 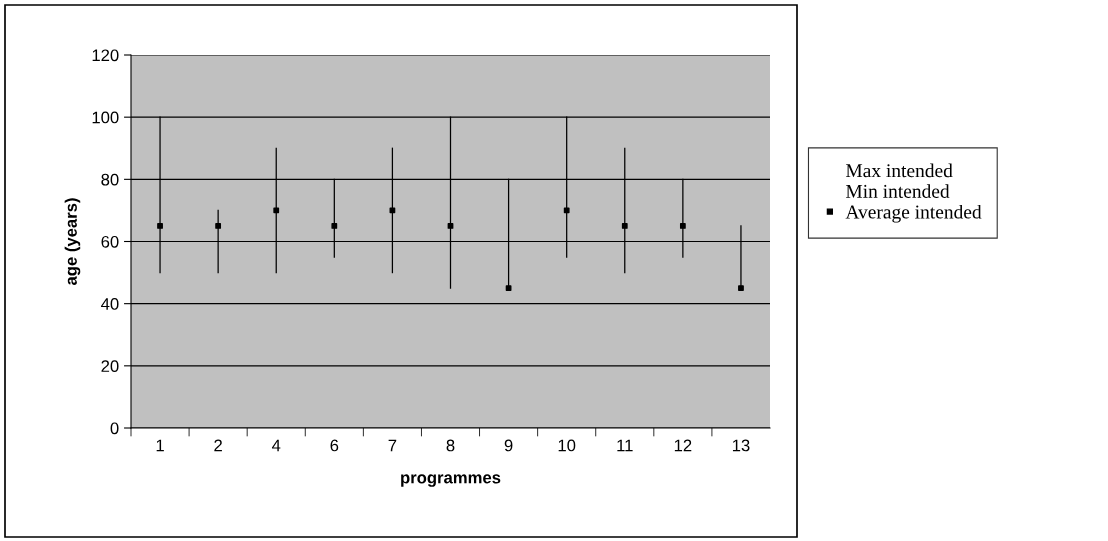 I want to click on text: Min intended, so click(x=897, y=191).